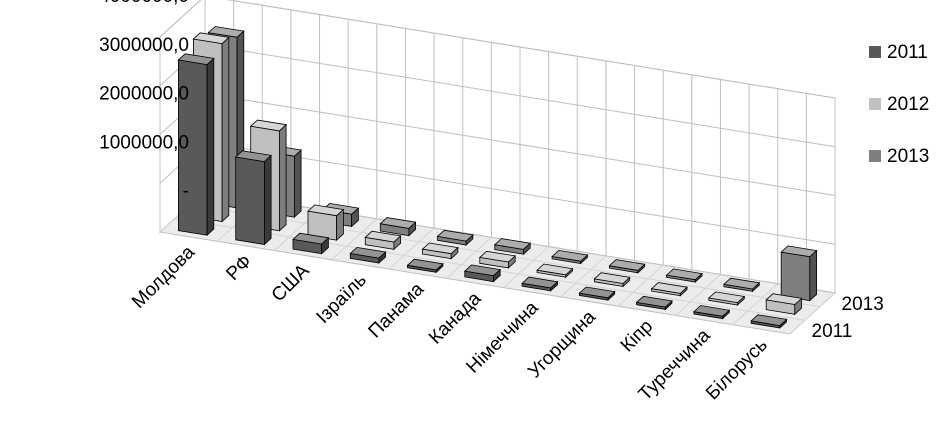 The width and height of the screenshot is (943, 437). Describe the element at coordinates (908, 156) in the screenshot. I see `legend-label: 2013` at that location.